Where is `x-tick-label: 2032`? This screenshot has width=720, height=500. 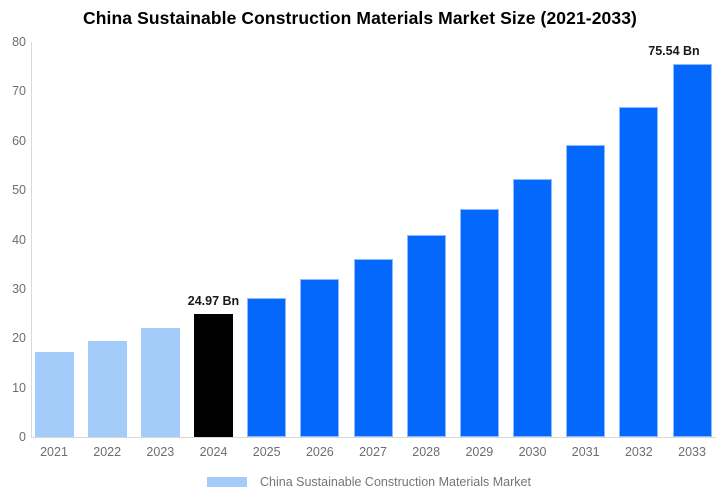
x-tick-label: 2032 is located at coordinates (638, 452).